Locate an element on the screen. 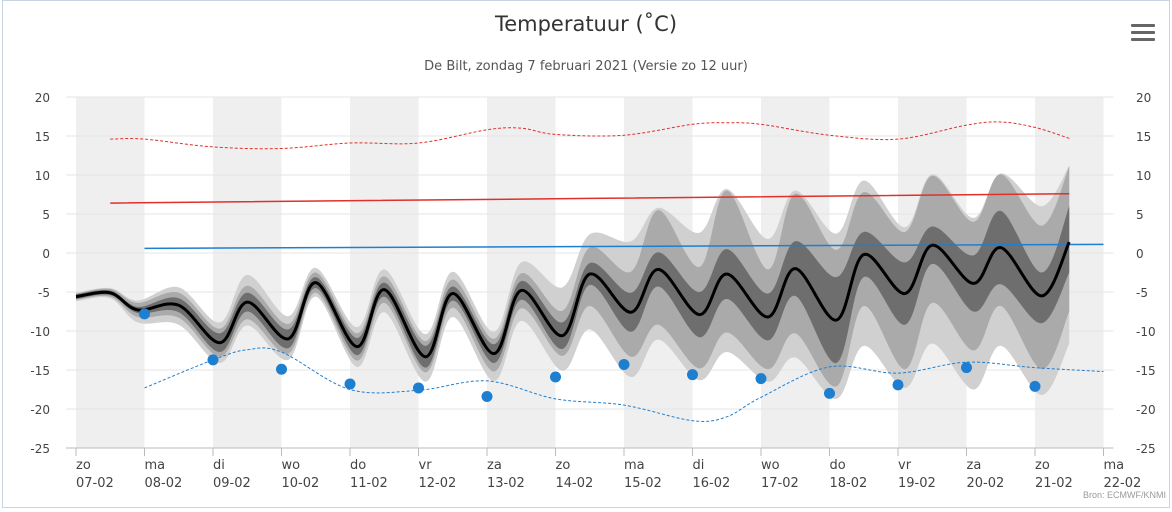  chart-title: Temperatuur (˚C) is located at coordinates (586, 24).